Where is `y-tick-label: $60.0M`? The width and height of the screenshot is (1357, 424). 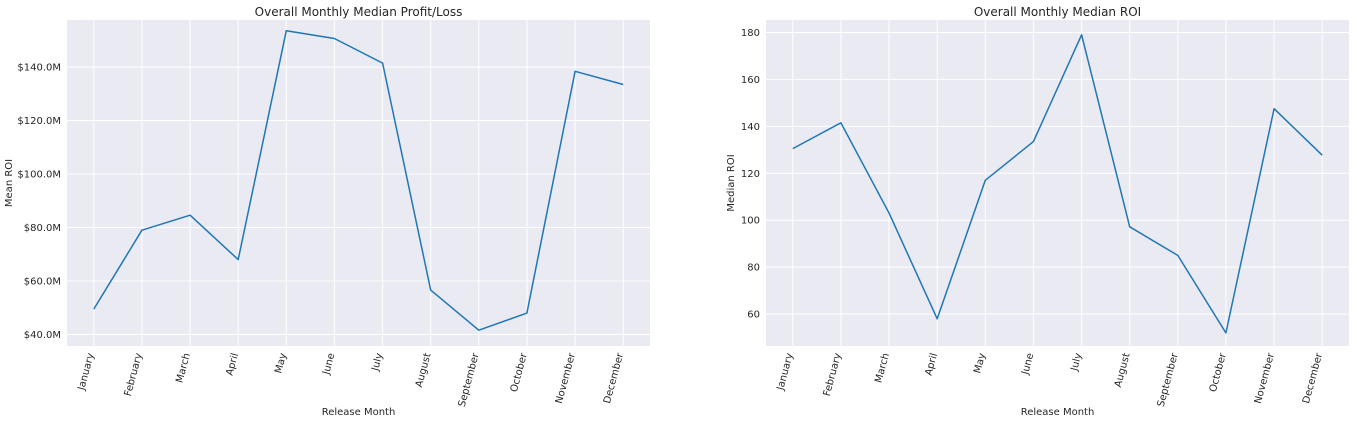
y-tick-label: $60.0M is located at coordinates (42, 282).